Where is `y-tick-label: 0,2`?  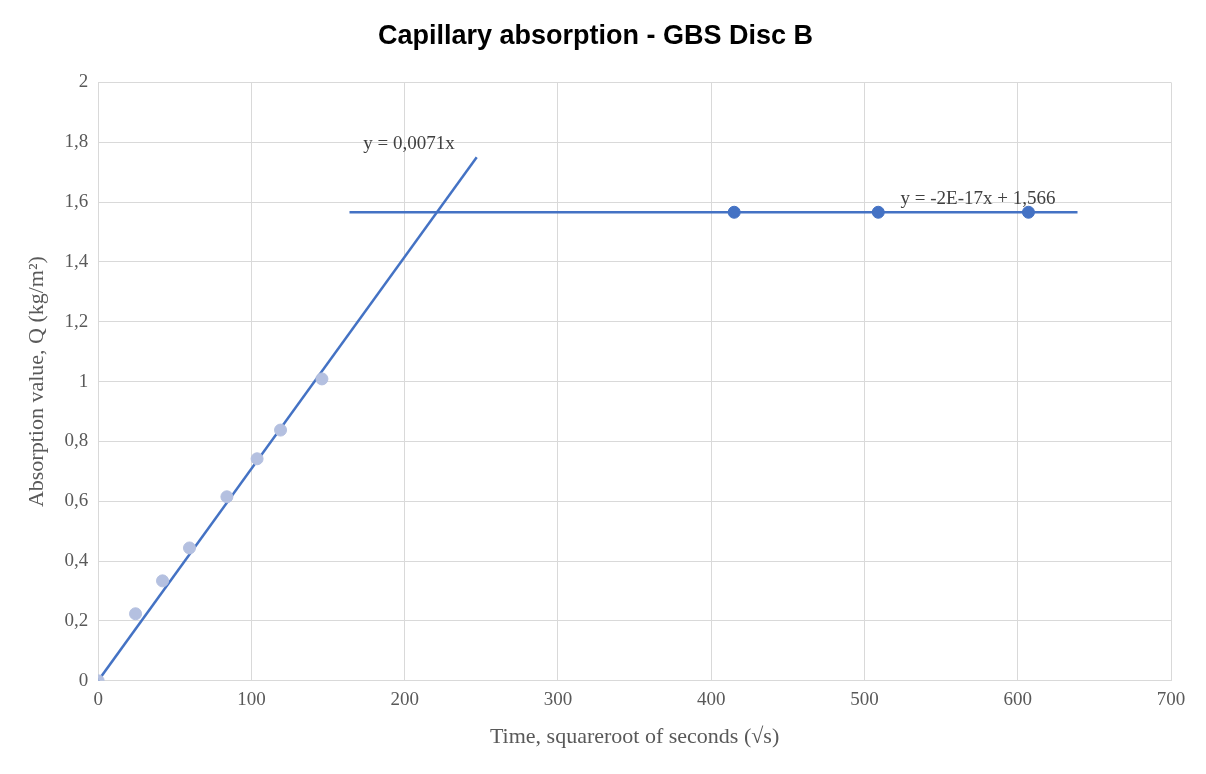
y-tick-label: 0,2 is located at coordinates (76, 619).